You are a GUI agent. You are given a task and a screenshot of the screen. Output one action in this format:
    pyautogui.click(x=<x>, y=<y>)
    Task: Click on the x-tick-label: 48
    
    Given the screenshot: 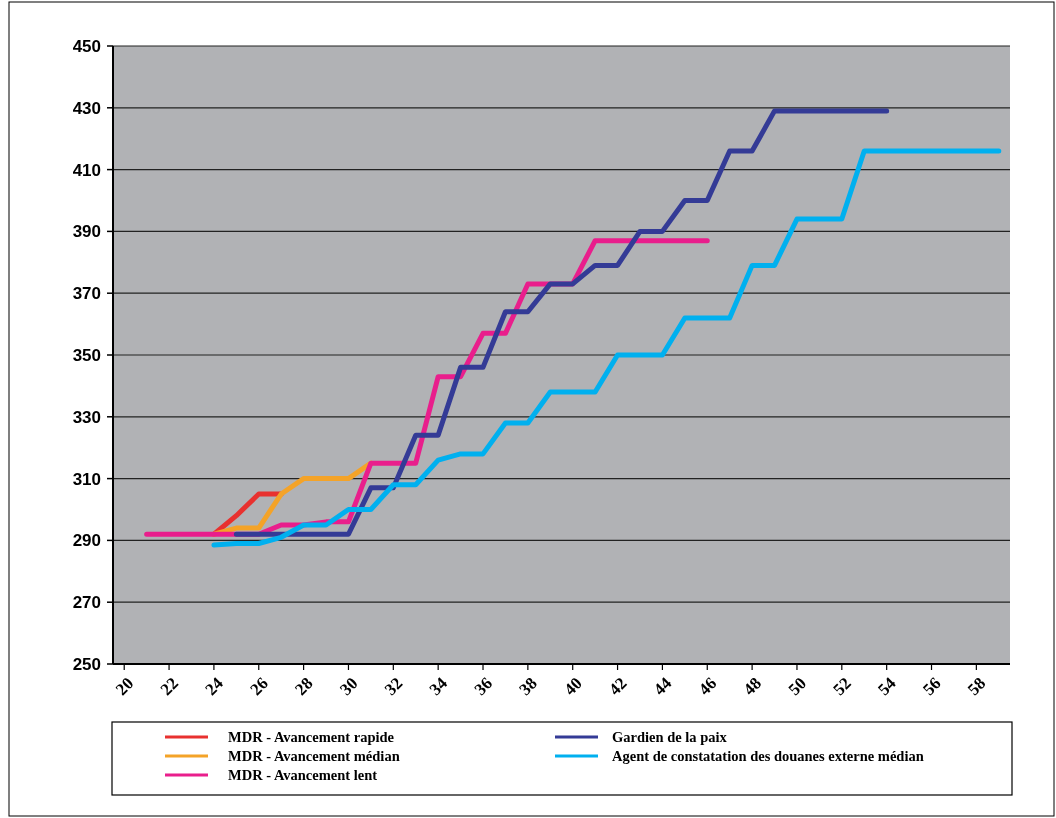 What is the action you would take?
    pyautogui.click(x=752, y=686)
    